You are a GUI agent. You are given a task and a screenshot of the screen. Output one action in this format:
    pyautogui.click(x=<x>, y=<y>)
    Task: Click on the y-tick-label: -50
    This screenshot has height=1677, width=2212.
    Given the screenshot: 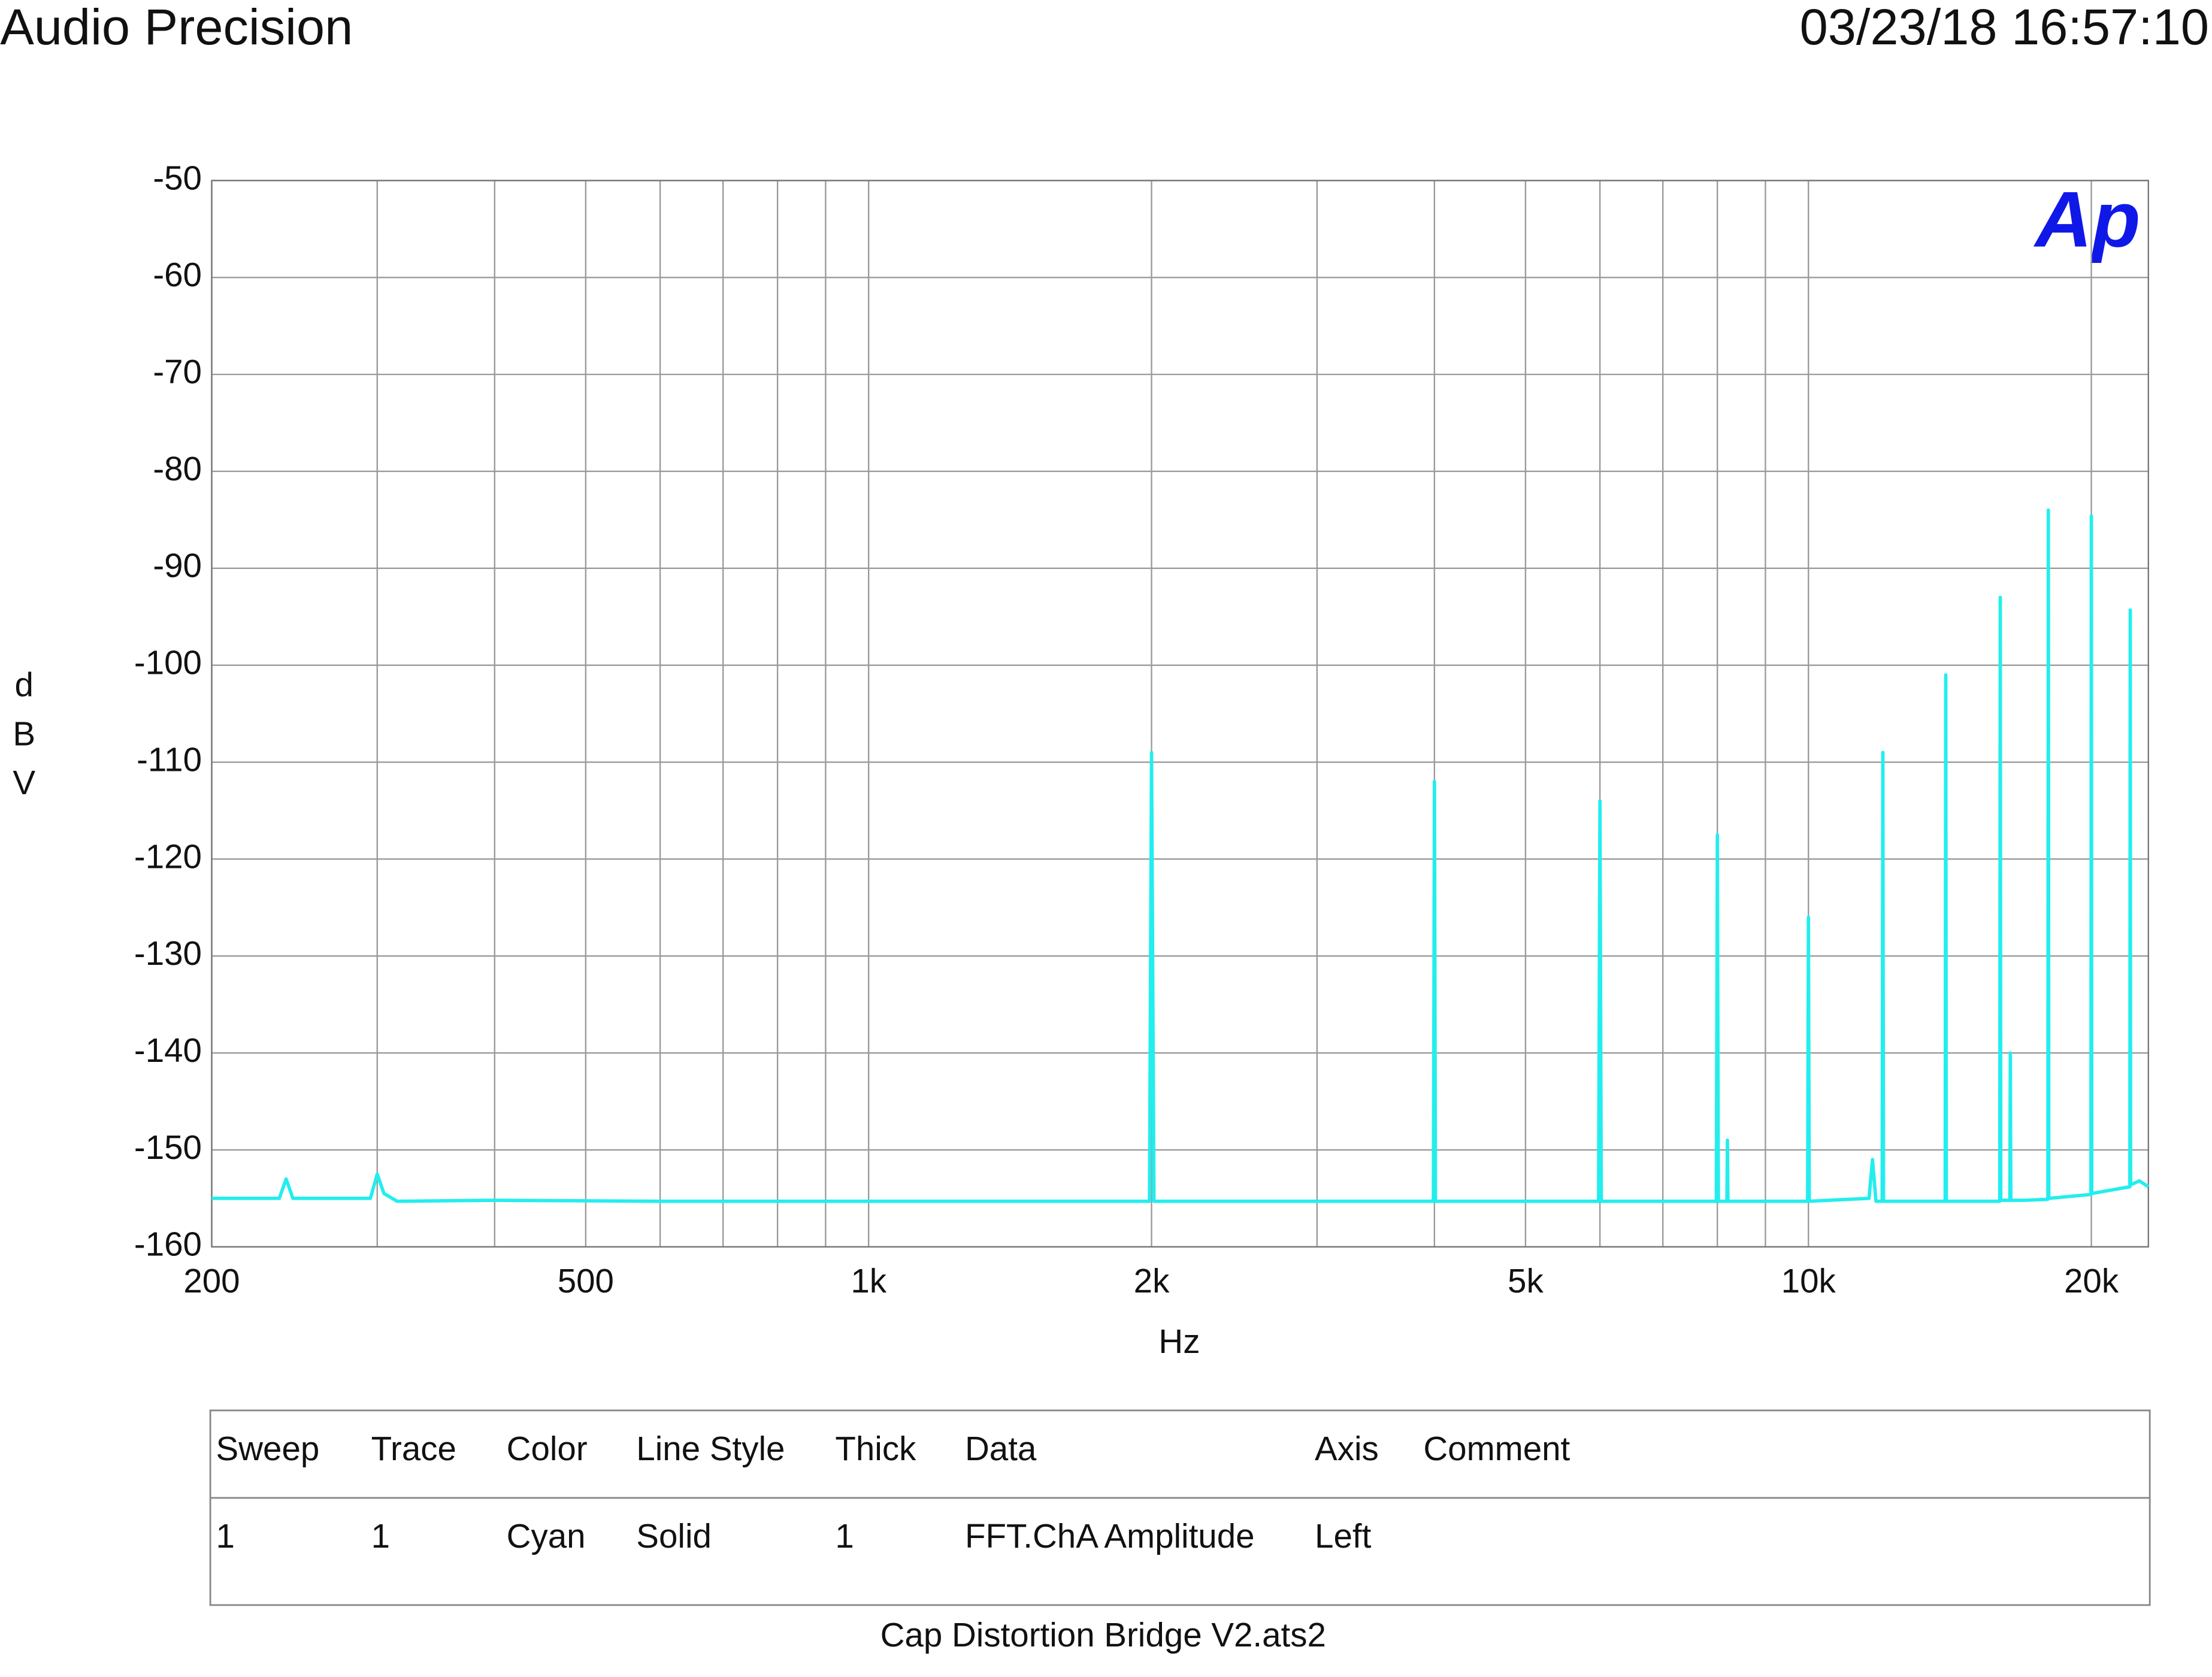 What is the action you would take?
    pyautogui.click(x=177, y=177)
    